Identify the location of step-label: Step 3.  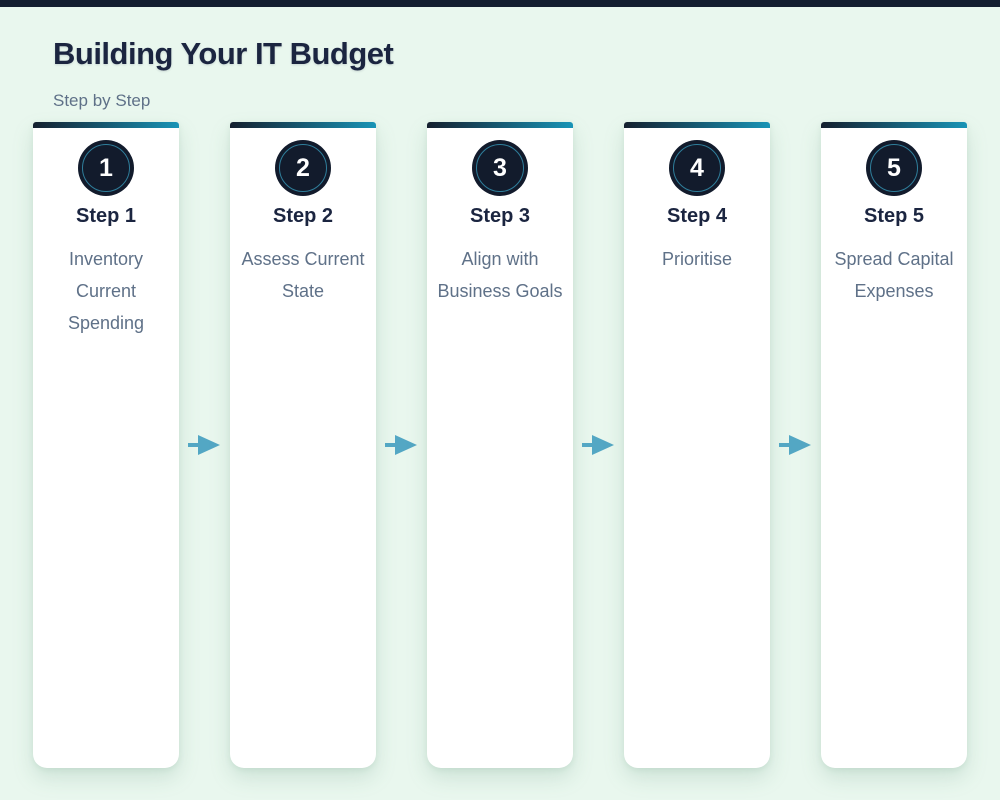
(500, 216).